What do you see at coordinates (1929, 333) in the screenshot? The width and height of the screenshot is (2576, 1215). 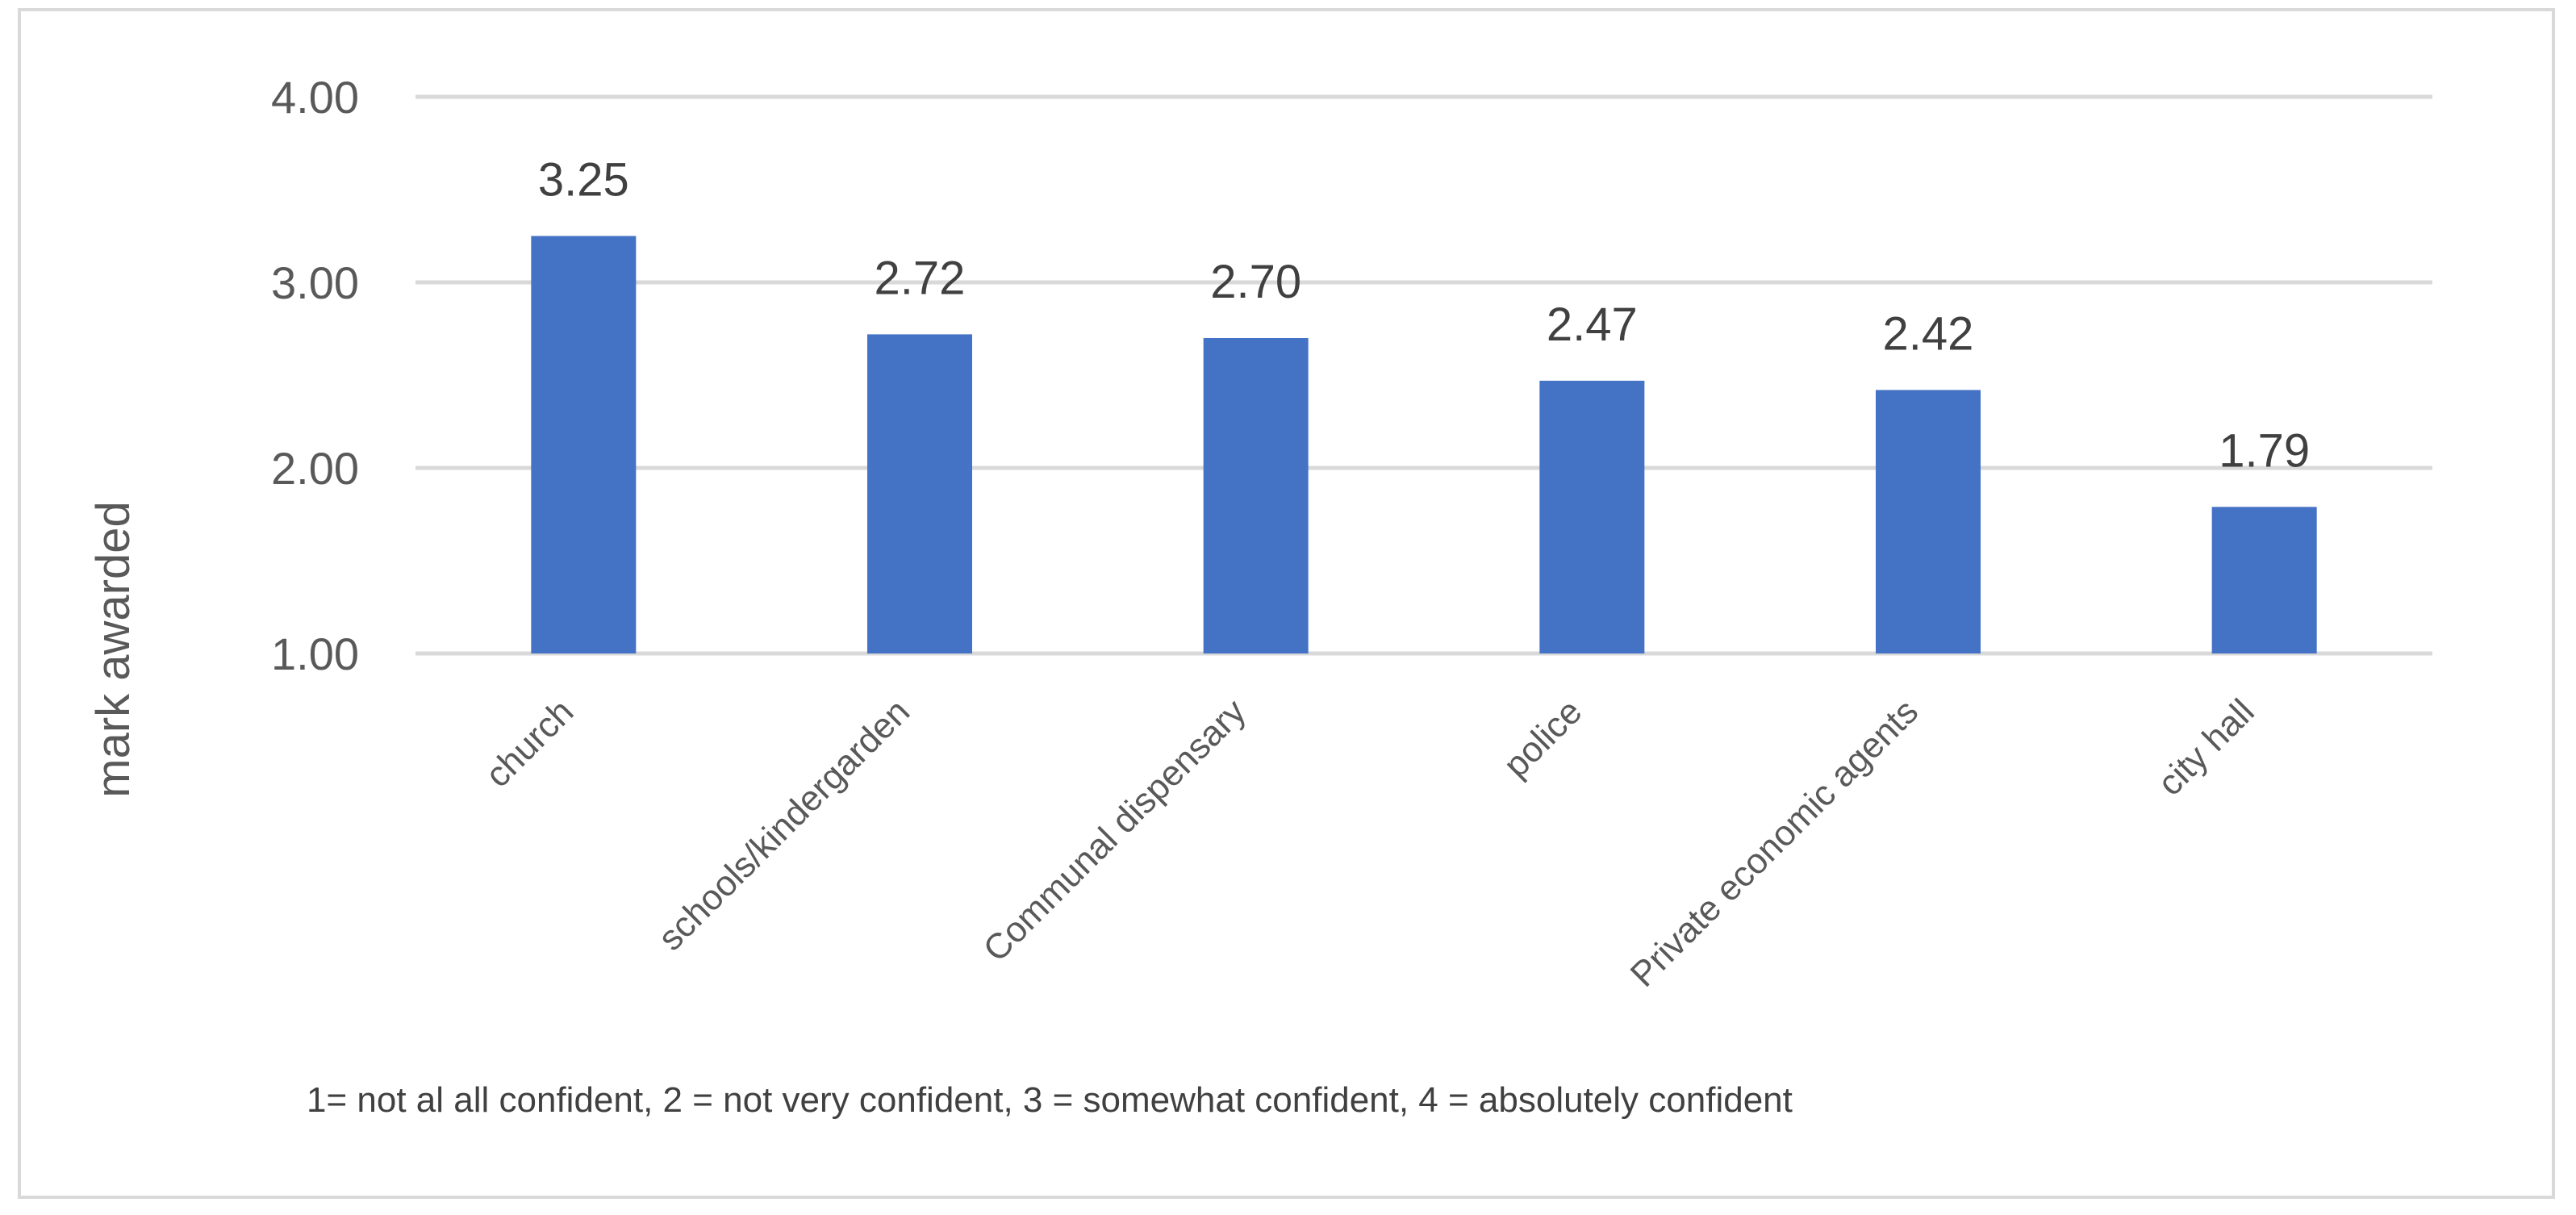 I see `data-label: 2.42` at bounding box center [1929, 333].